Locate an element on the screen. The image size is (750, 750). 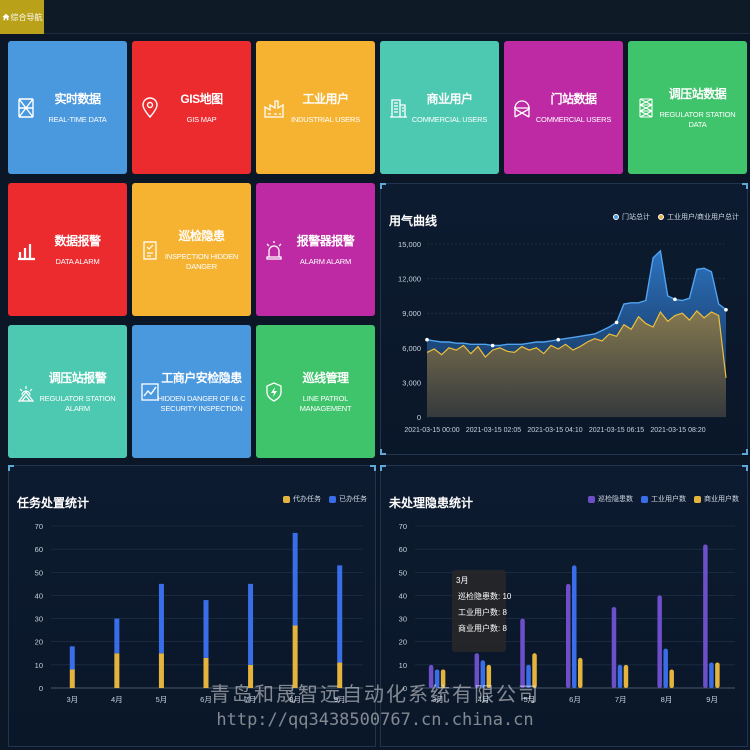
legend-label: 代办任务 is located at coordinates (307, 499).